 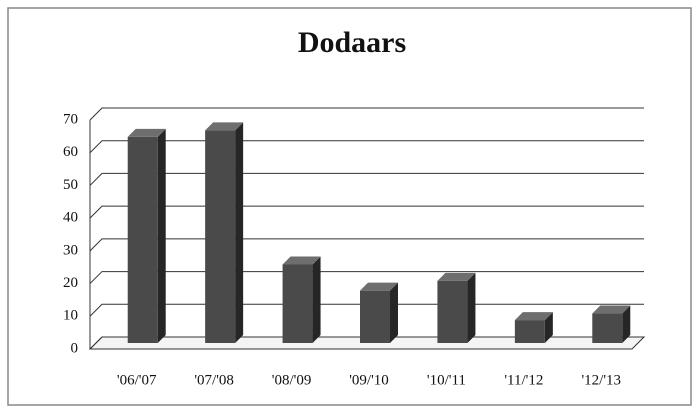 I want to click on y-tick-label: 60, so click(x=70, y=152).